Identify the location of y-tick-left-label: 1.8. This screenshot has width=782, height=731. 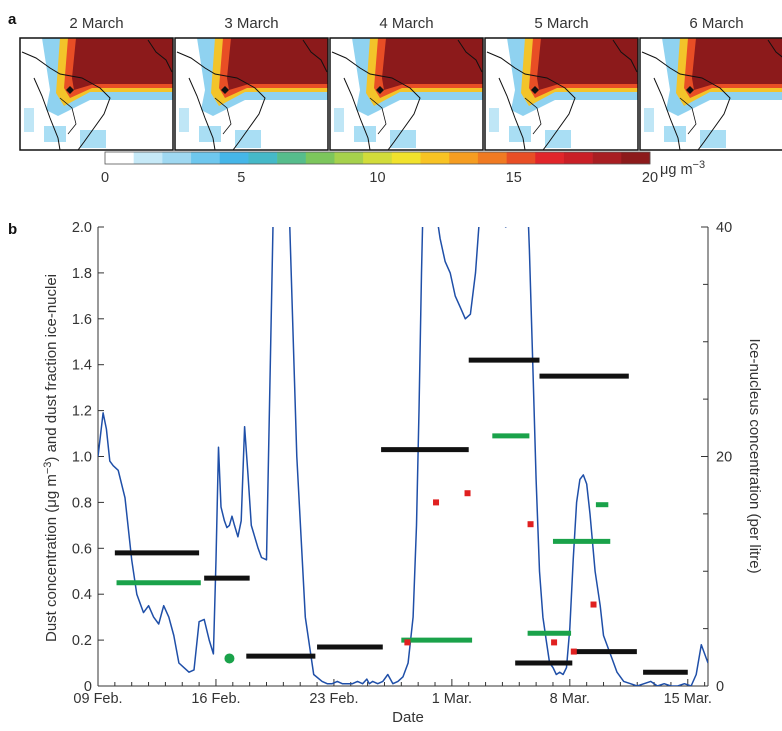
(82, 274).